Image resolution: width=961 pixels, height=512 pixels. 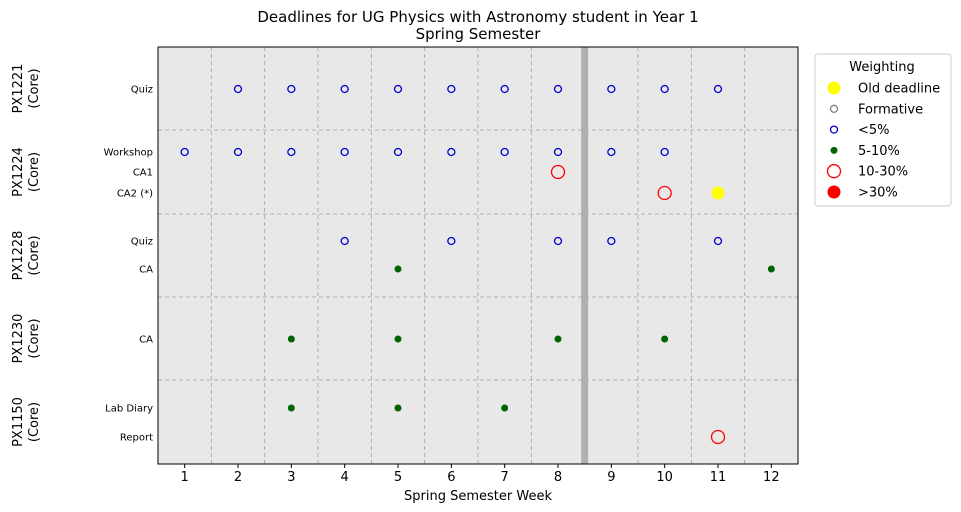 I want to click on group-label: PX1224(Core), so click(x=26, y=172).